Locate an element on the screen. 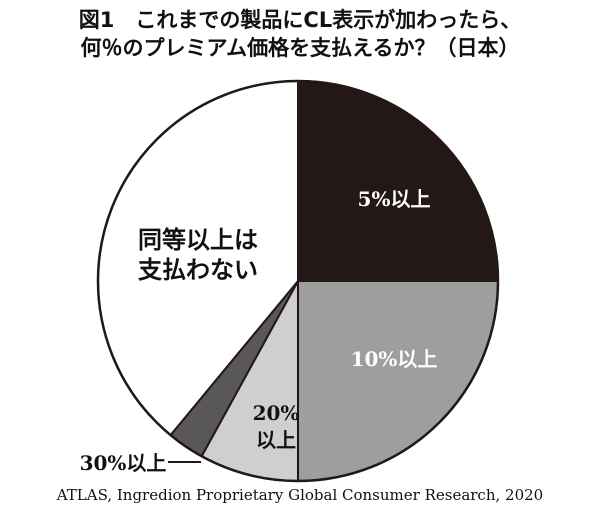  slice-10-percent is located at coordinates (398, 381).